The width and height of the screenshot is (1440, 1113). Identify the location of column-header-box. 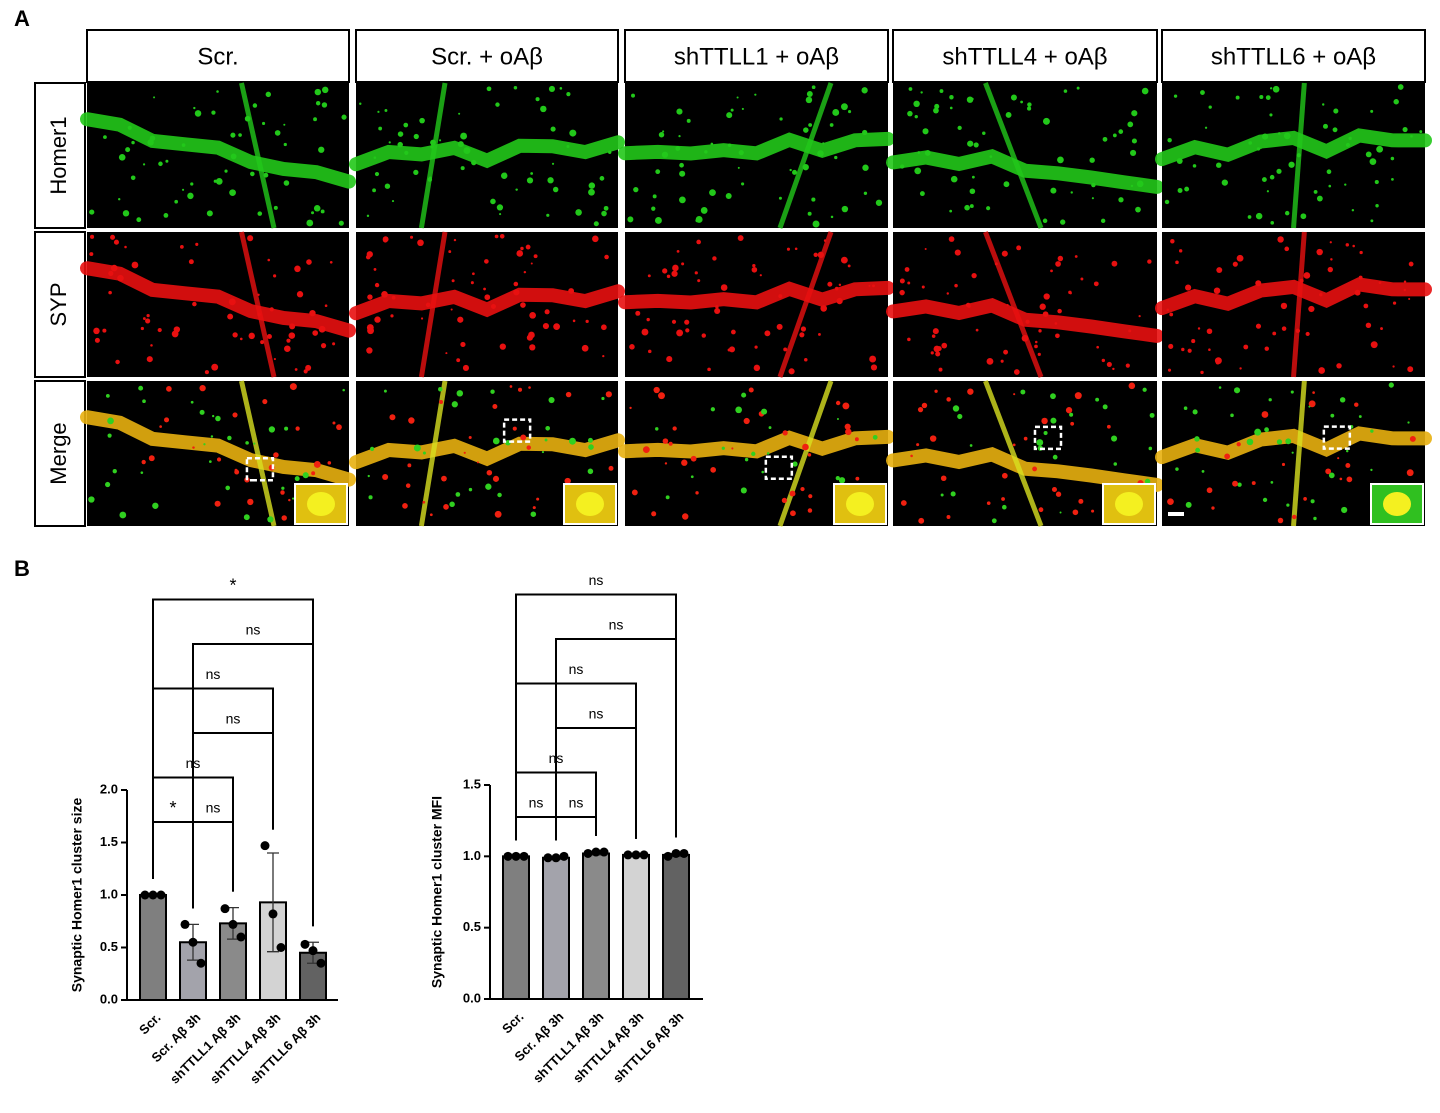
(756, 56).